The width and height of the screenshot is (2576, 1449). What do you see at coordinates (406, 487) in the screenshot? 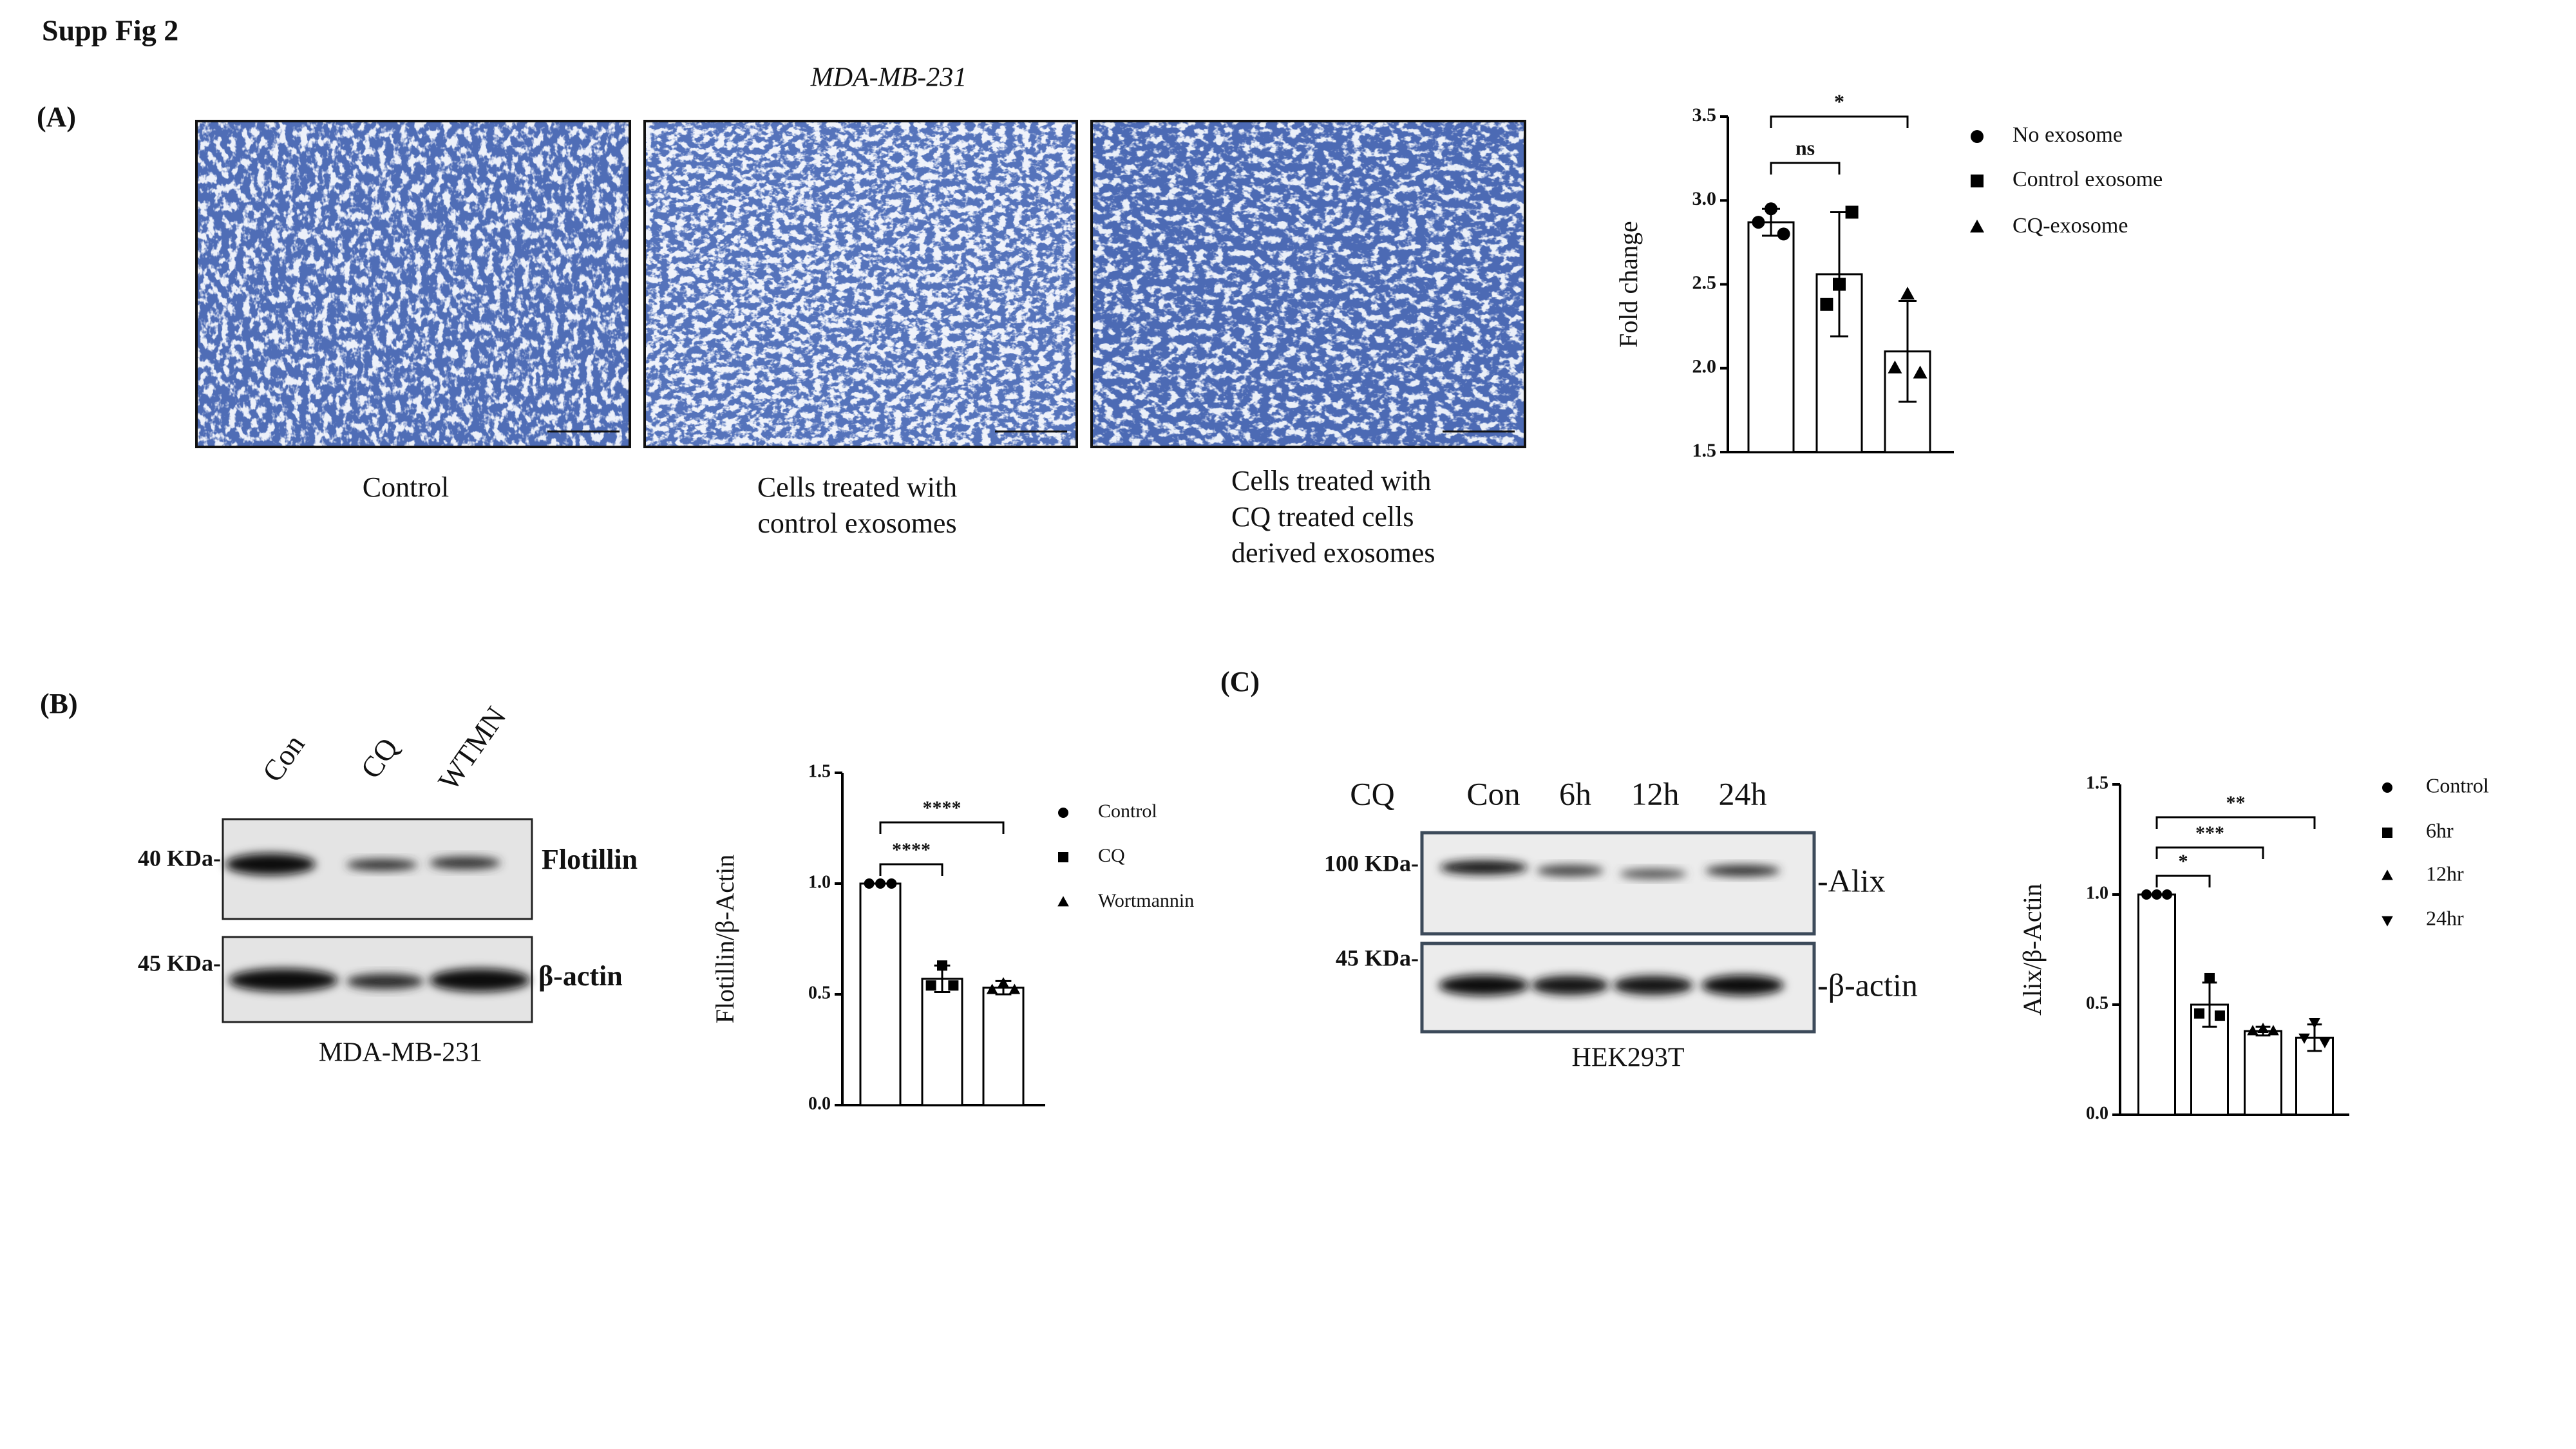
I see `caption: Control` at bounding box center [406, 487].